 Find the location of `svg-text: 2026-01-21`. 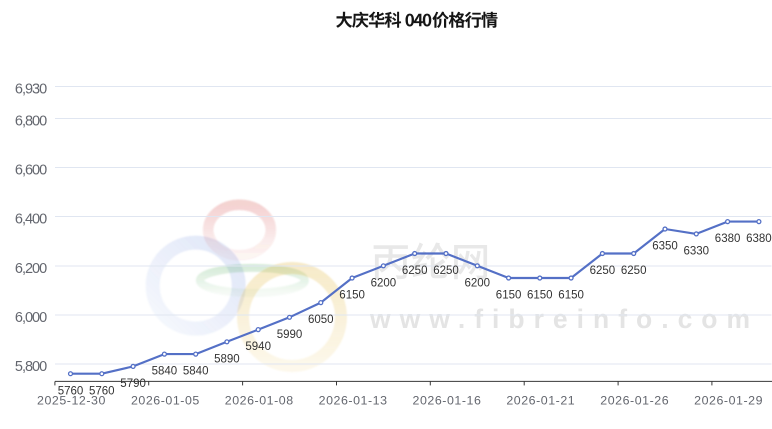

svg-text: 2026-01-21 is located at coordinates (540, 400).